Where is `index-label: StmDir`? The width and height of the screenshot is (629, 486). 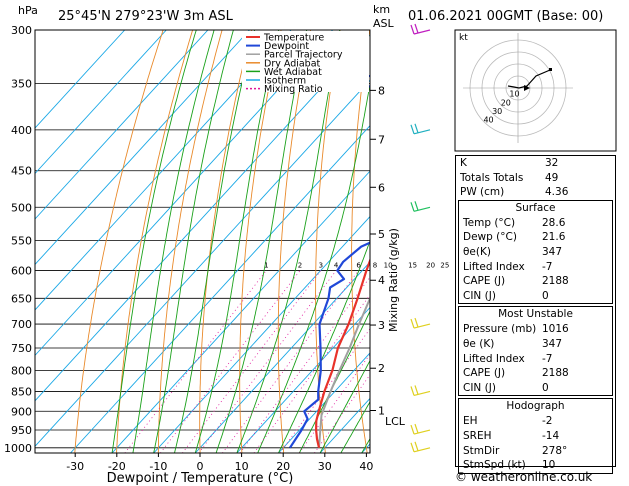 index-label: StmDir is located at coordinates (481, 450).